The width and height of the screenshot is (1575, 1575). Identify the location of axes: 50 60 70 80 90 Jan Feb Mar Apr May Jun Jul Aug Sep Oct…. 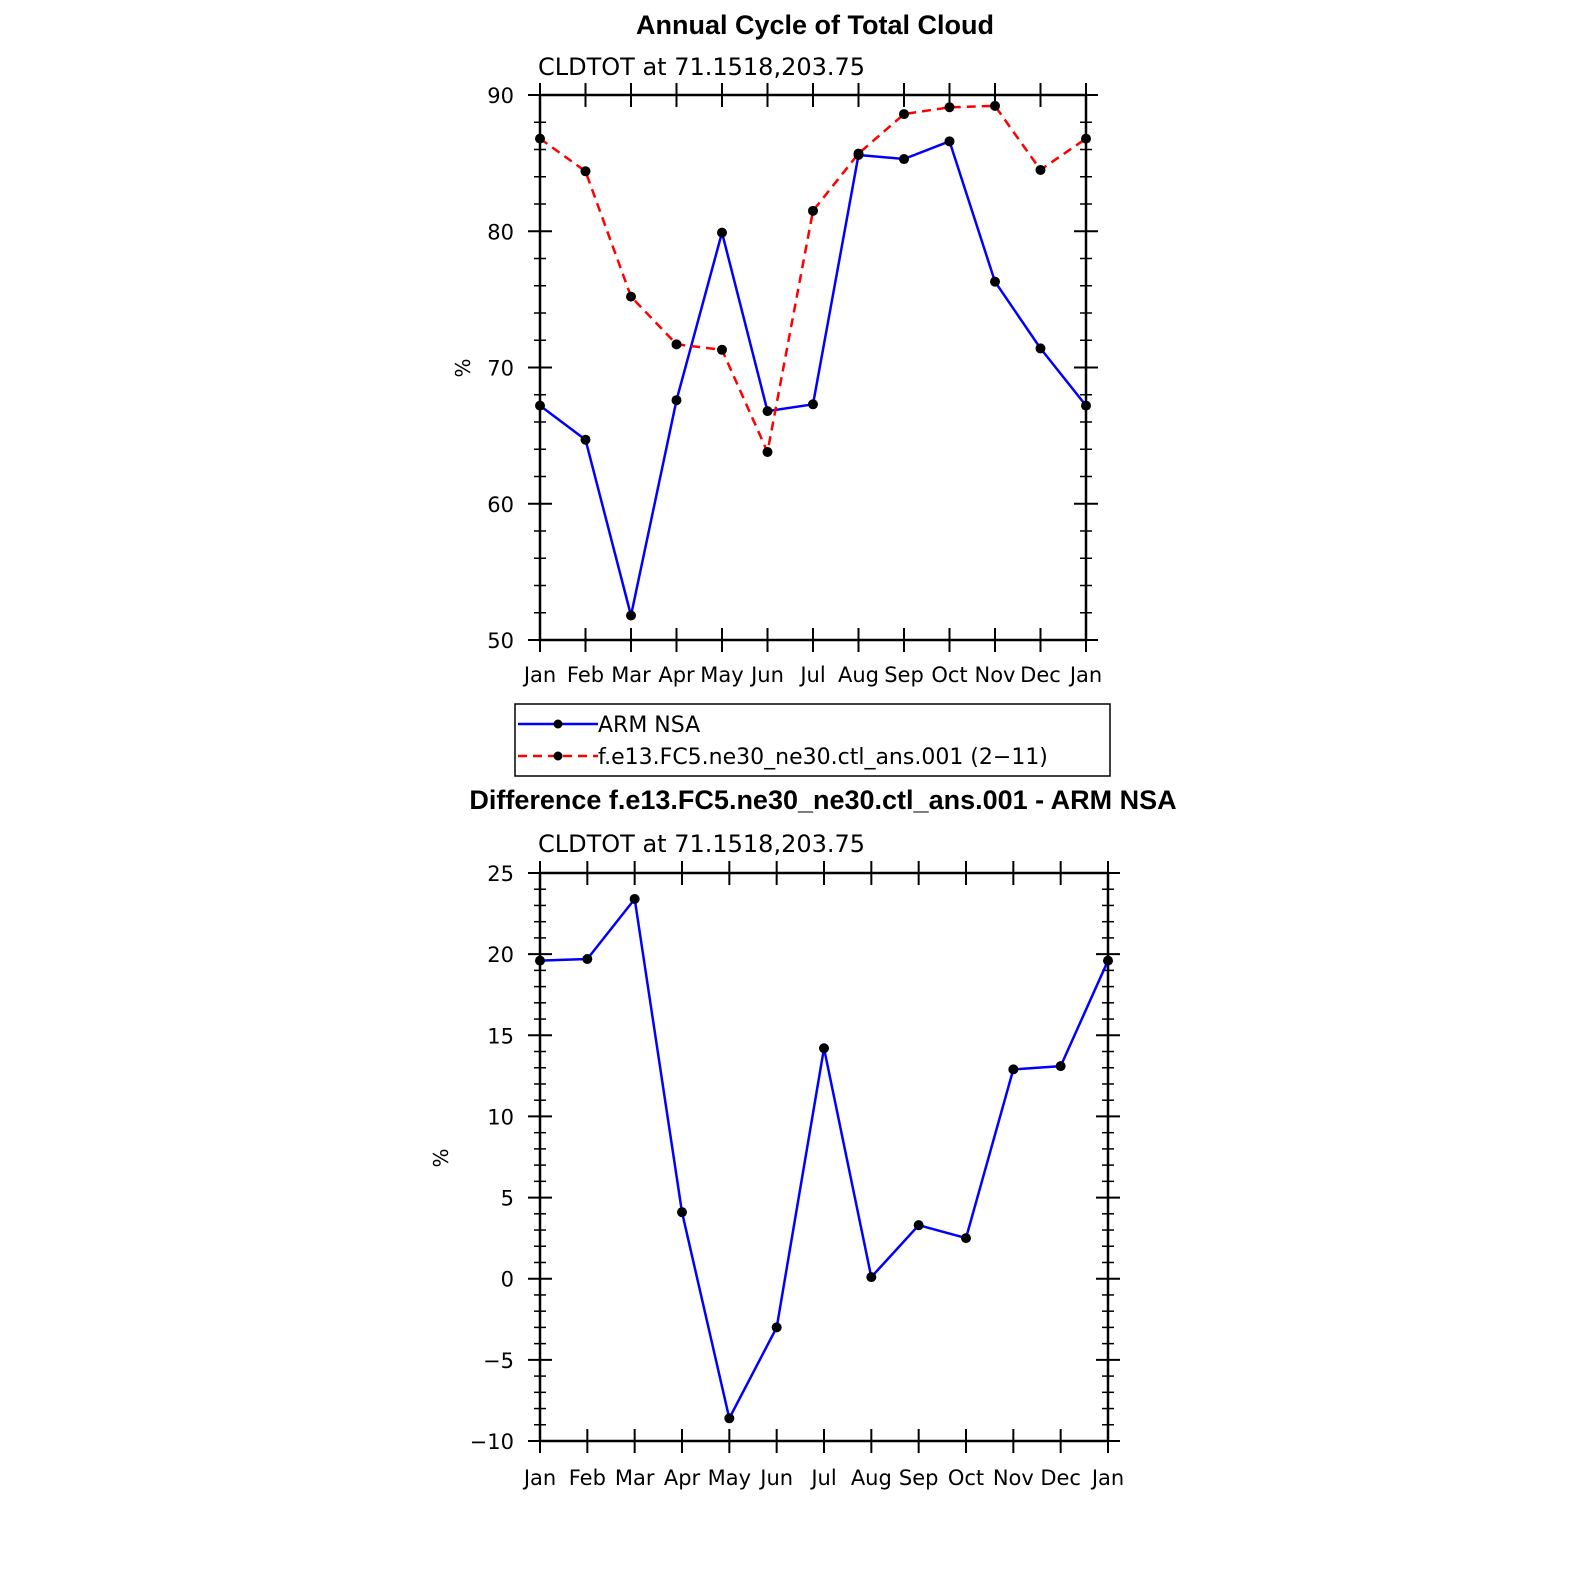
(794, 385).